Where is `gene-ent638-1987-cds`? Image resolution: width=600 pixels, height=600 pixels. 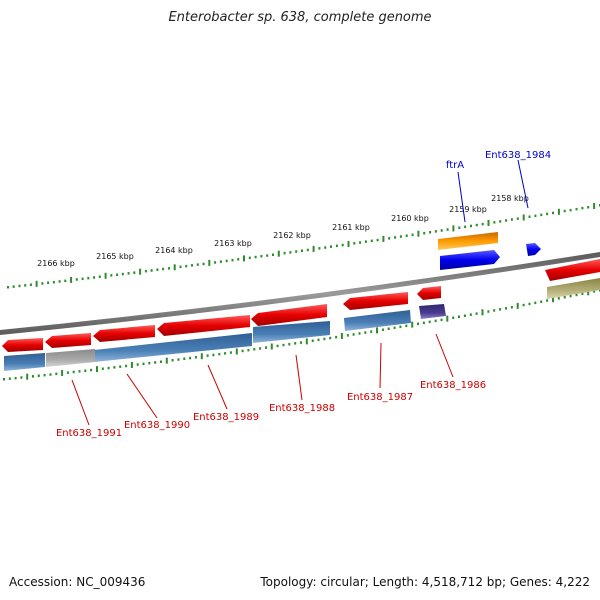 gene-ent638-1987-cds is located at coordinates (377, 320).